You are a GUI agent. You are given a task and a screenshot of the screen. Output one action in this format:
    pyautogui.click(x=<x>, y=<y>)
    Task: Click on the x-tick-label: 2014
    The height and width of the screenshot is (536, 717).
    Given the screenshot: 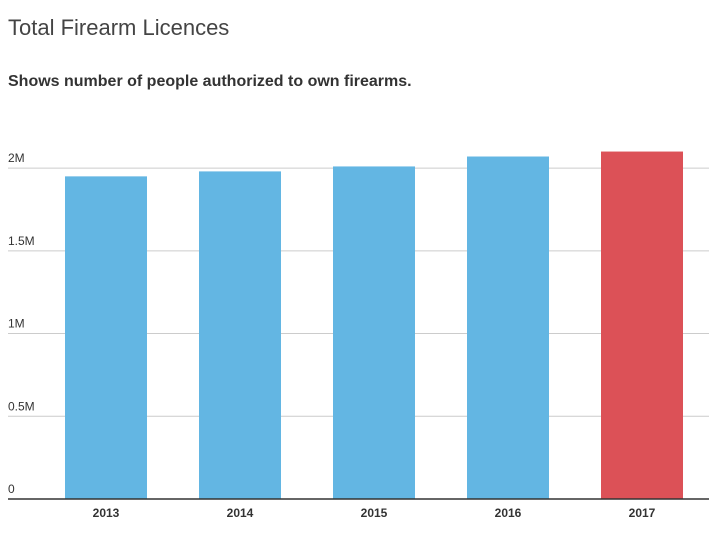 What is the action you would take?
    pyautogui.click(x=240, y=513)
    